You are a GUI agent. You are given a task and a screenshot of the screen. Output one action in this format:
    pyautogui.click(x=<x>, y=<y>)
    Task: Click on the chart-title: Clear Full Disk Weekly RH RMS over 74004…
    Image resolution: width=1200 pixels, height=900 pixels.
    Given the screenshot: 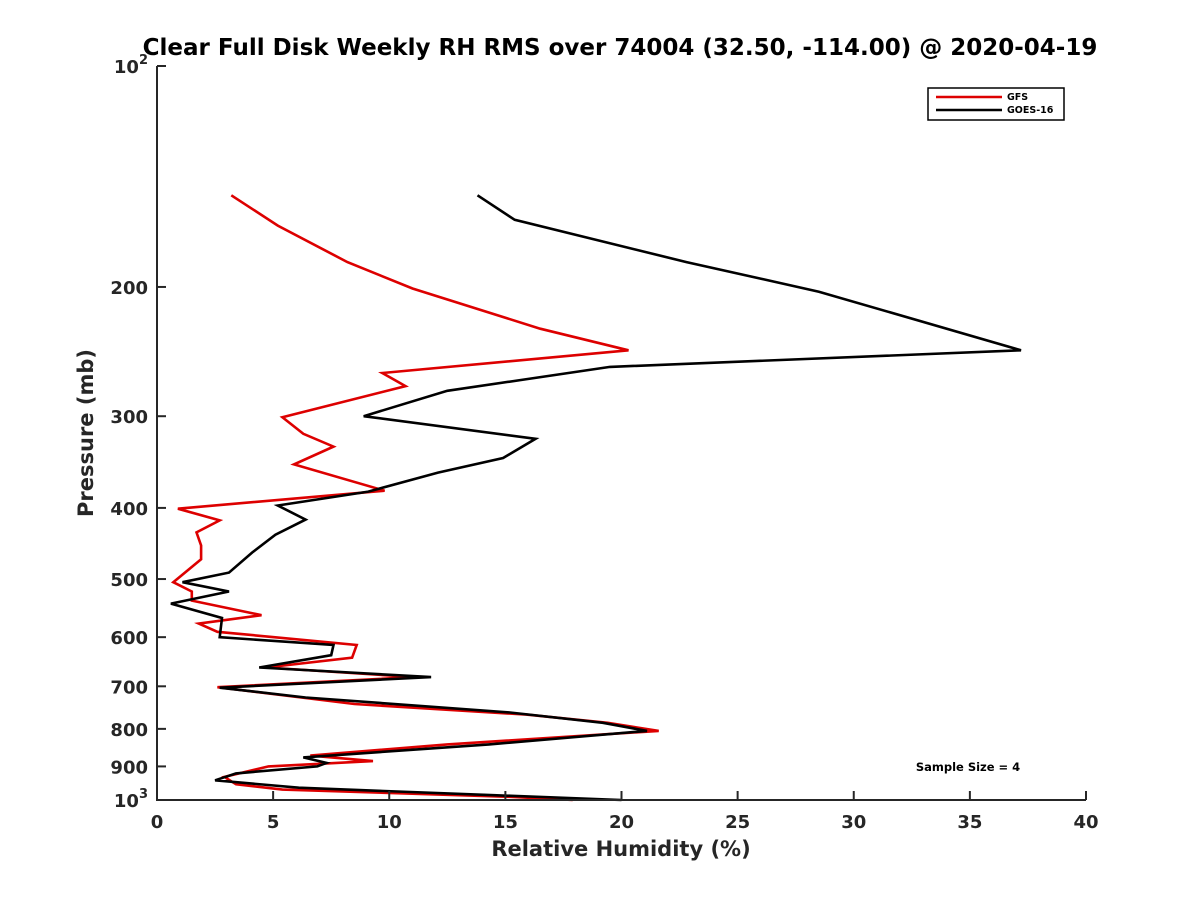 What is the action you would take?
    pyautogui.click(x=620, y=48)
    